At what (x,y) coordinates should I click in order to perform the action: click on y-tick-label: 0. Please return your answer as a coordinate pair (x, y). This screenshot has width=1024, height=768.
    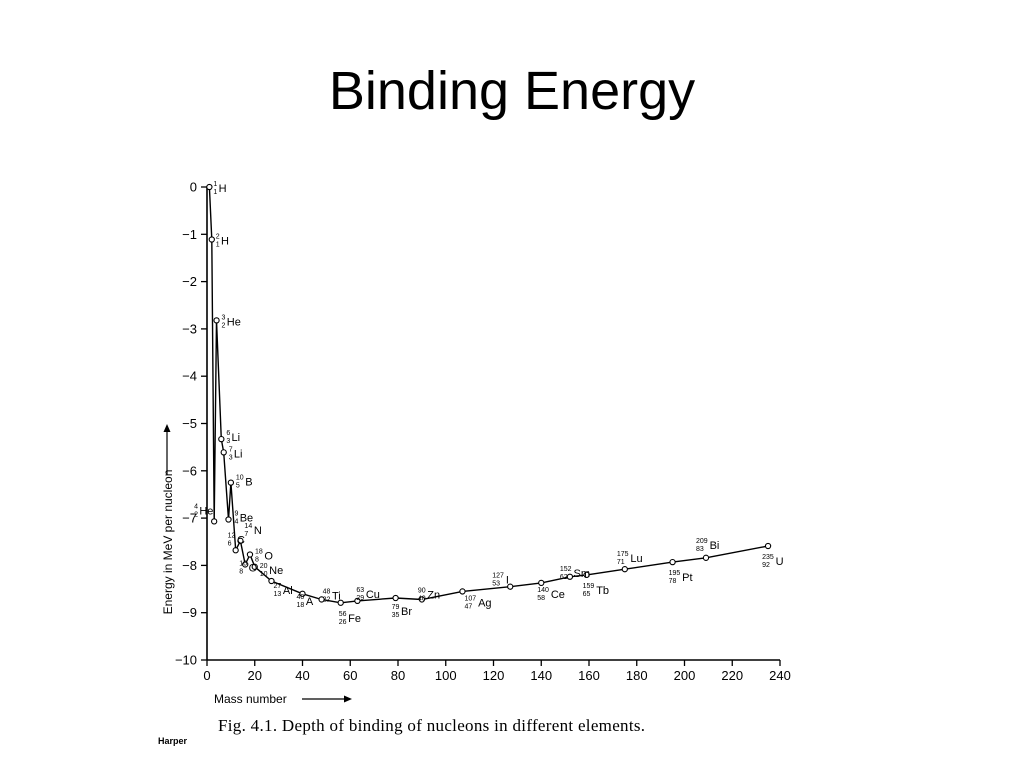
    Looking at the image, I should click on (193, 187).